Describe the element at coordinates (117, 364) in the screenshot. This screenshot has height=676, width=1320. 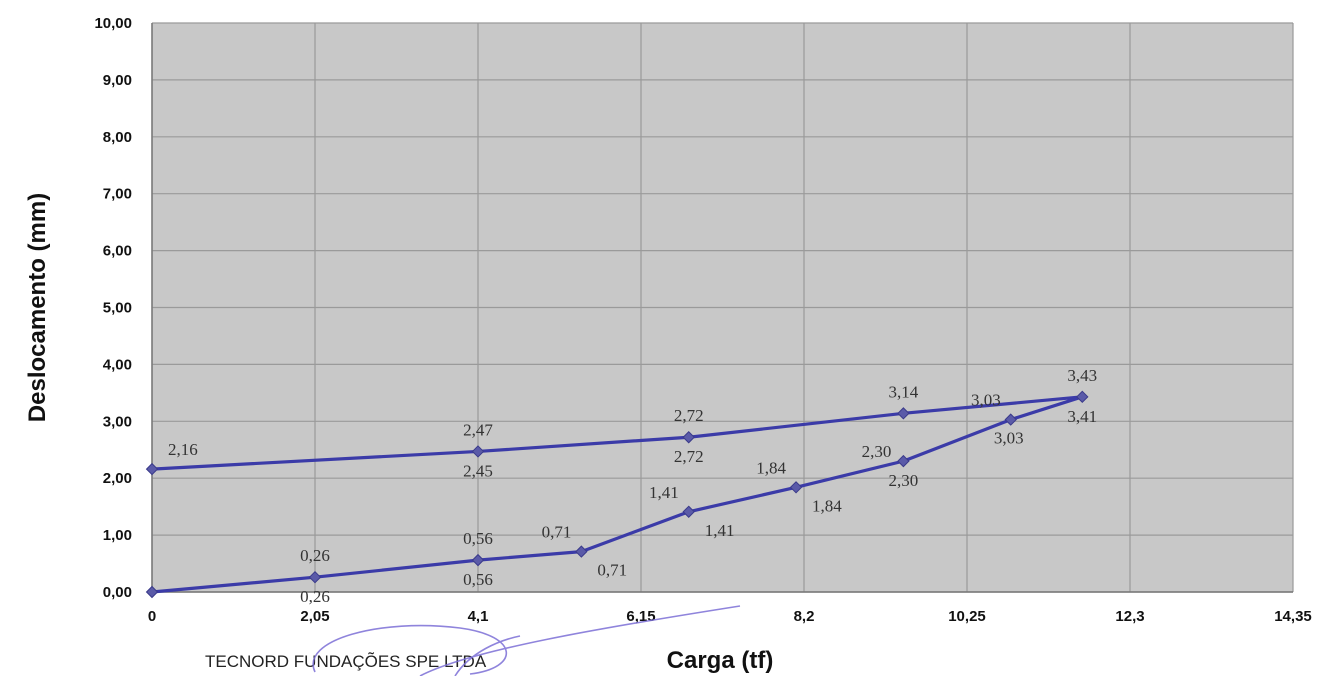
I see `y-tick-label: 4,00` at that location.